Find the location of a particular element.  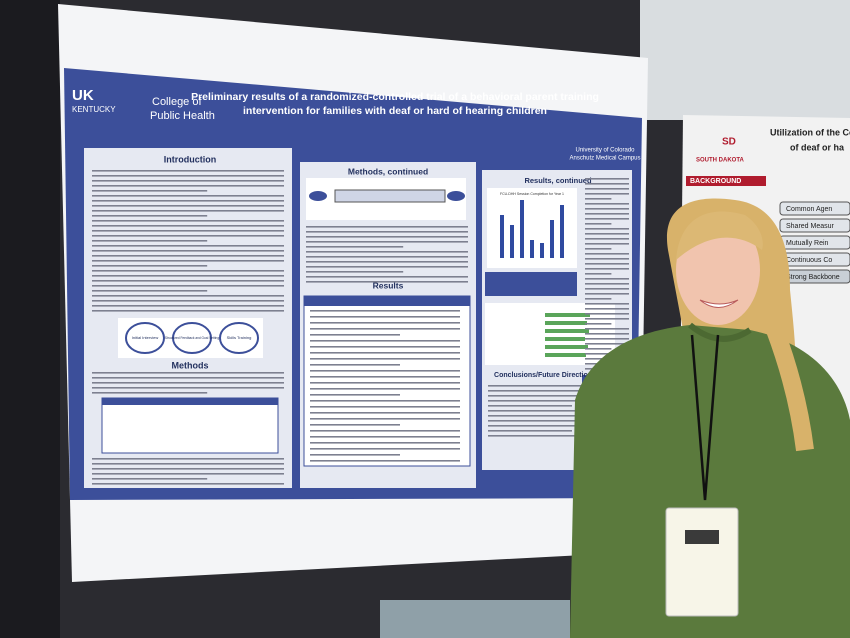

poster-title: of deaf or ha is located at coordinates (817, 147).